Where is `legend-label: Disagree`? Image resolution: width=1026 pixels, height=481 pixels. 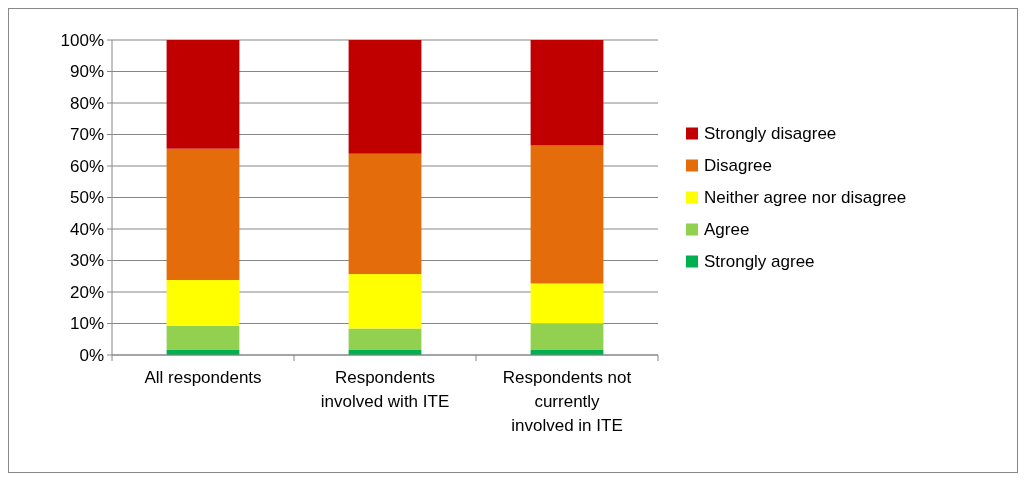 legend-label: Disagree is located at coordinates (738, 166).